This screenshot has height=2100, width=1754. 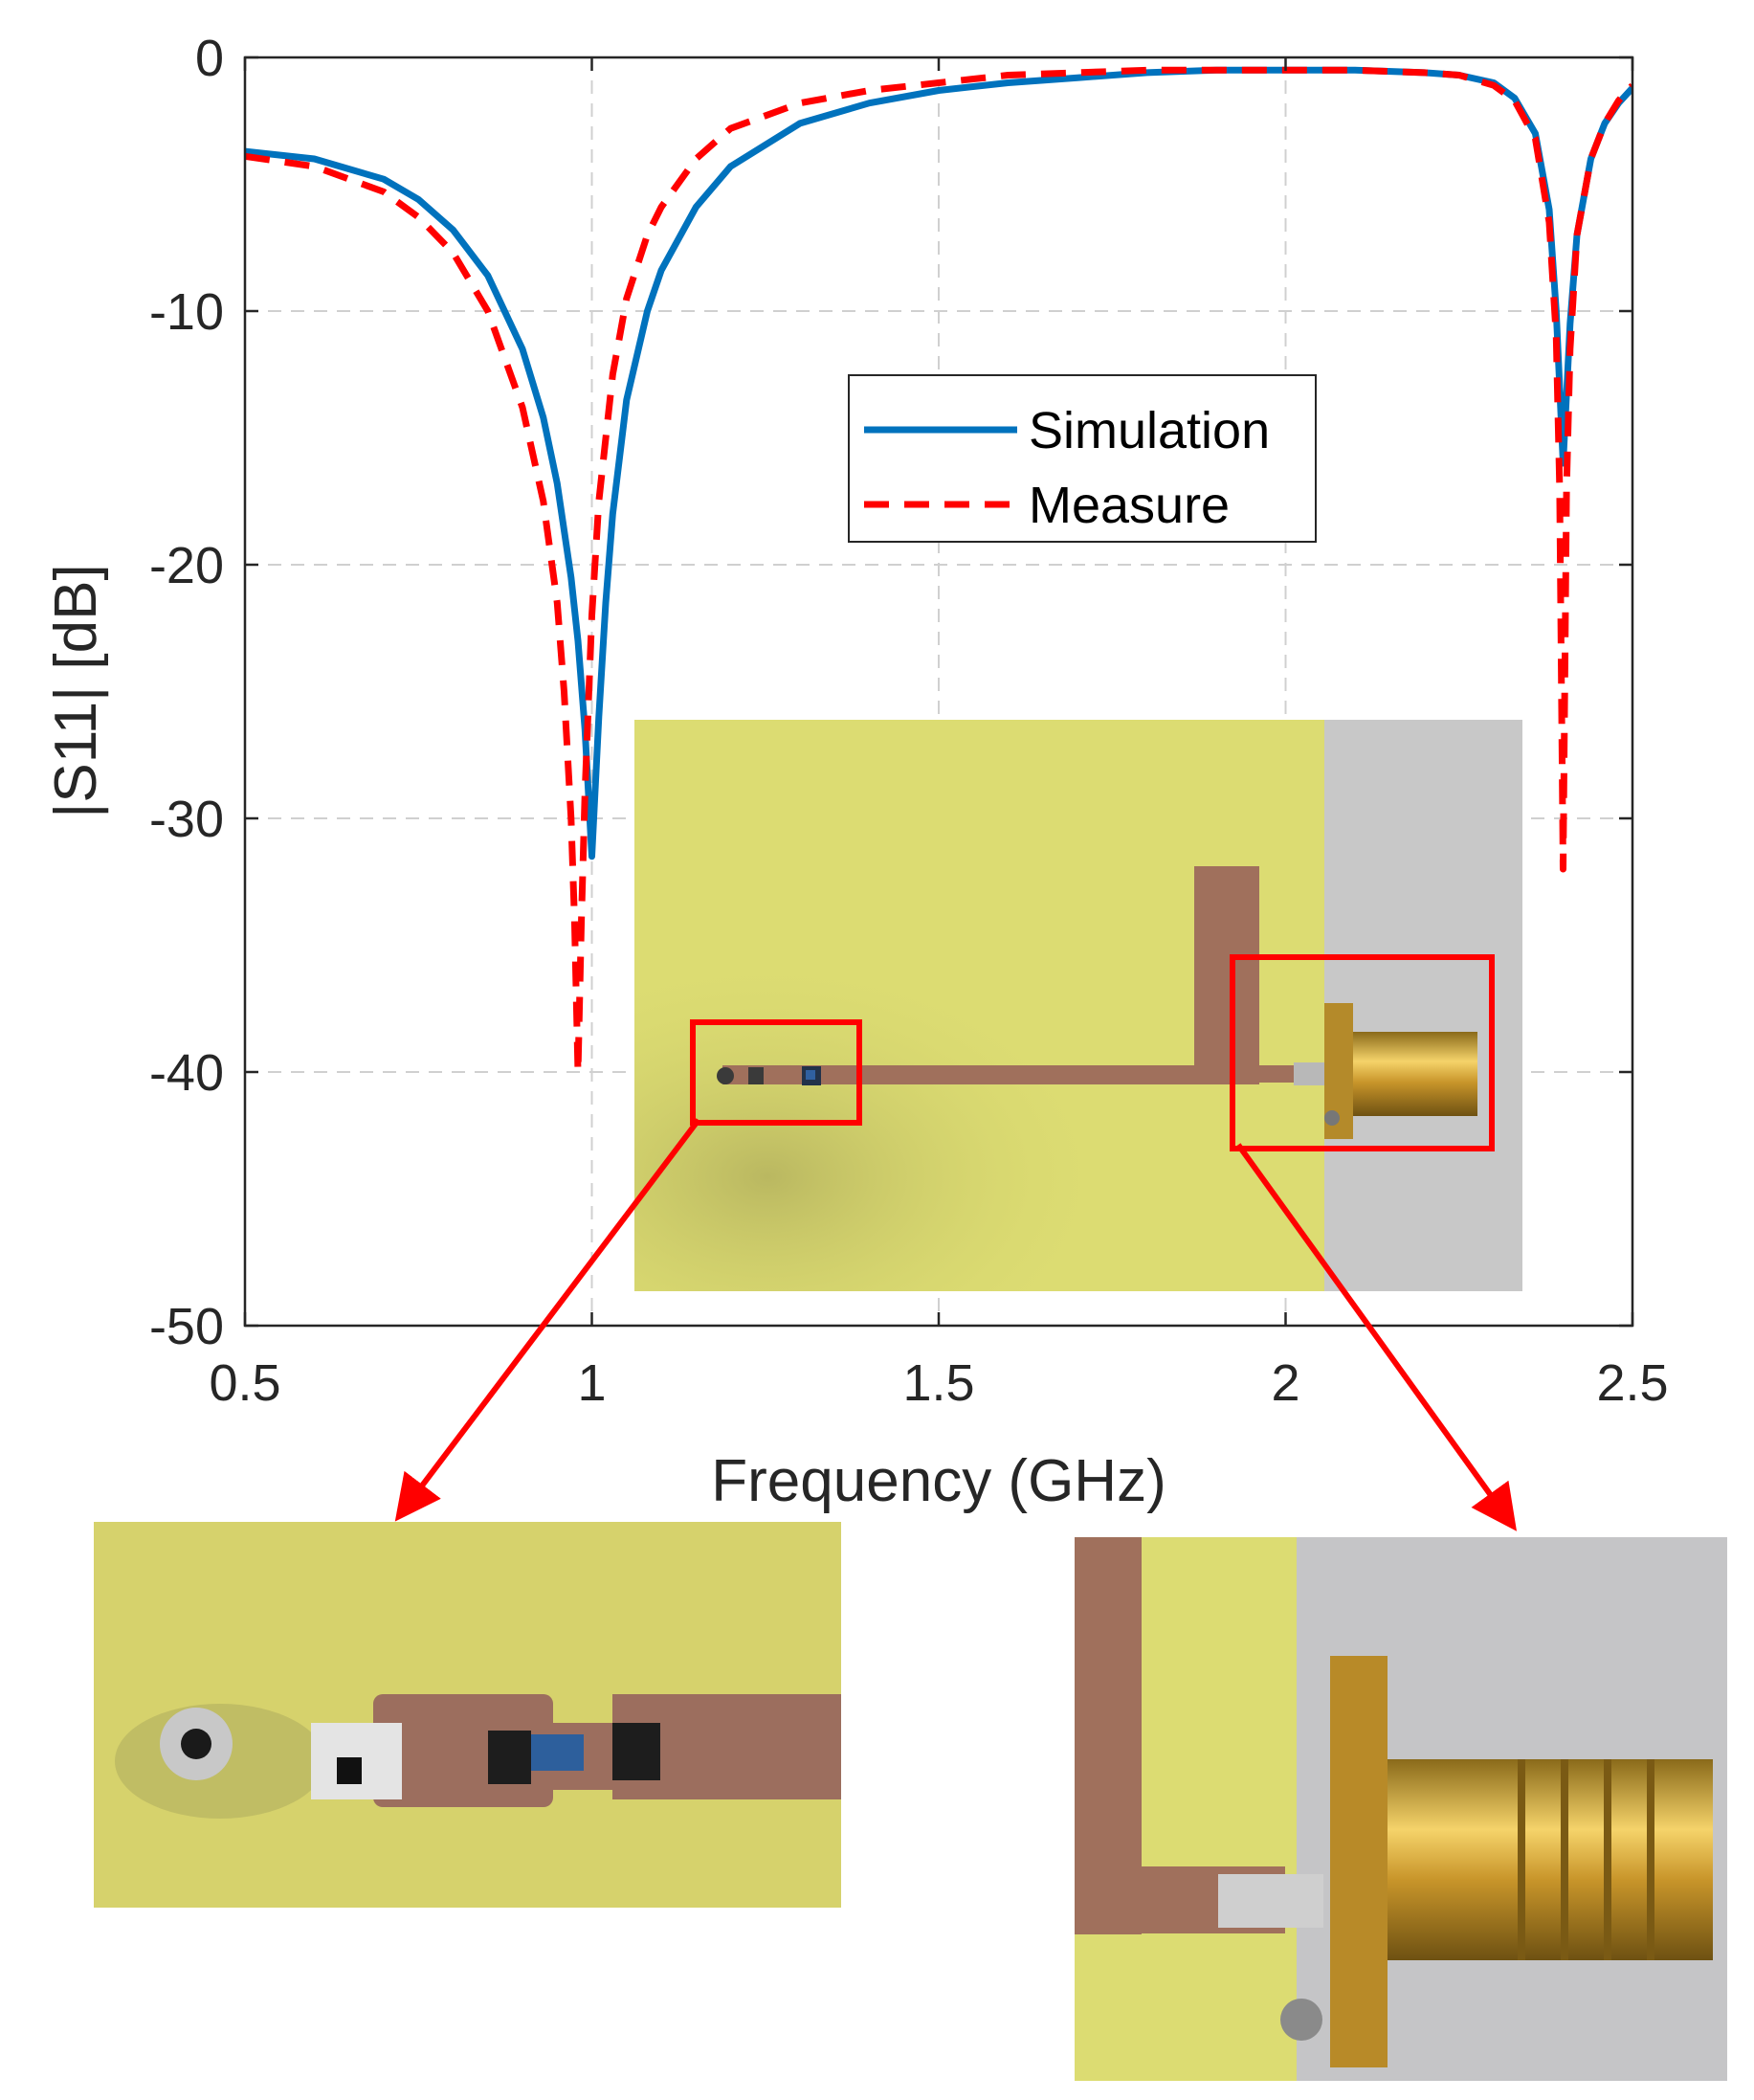 What do you see at coordinates (1078, 1005) in the screenshot?
I see `pcb-photo-inset` at bounding box center [1078, 1005].